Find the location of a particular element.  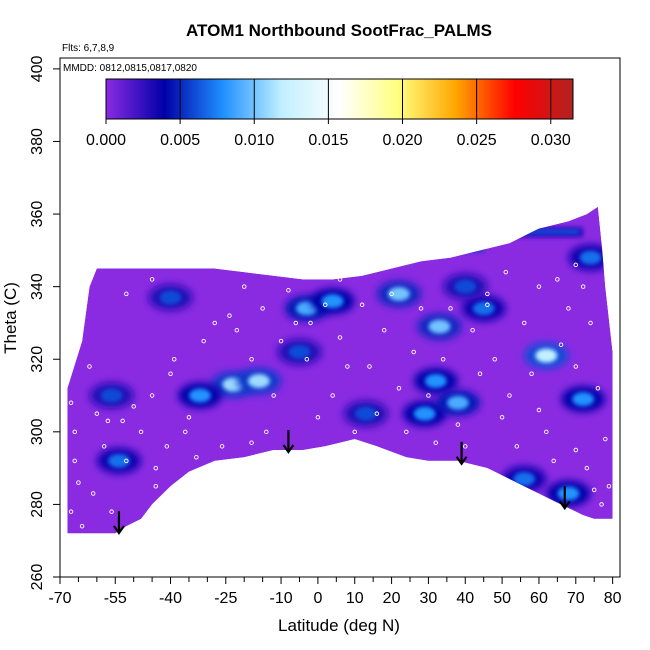

x-axis: -70 -55 -40 -25 -10 0 10 20 30 40 50 60 70 80 is located at coordinates (335, 592).